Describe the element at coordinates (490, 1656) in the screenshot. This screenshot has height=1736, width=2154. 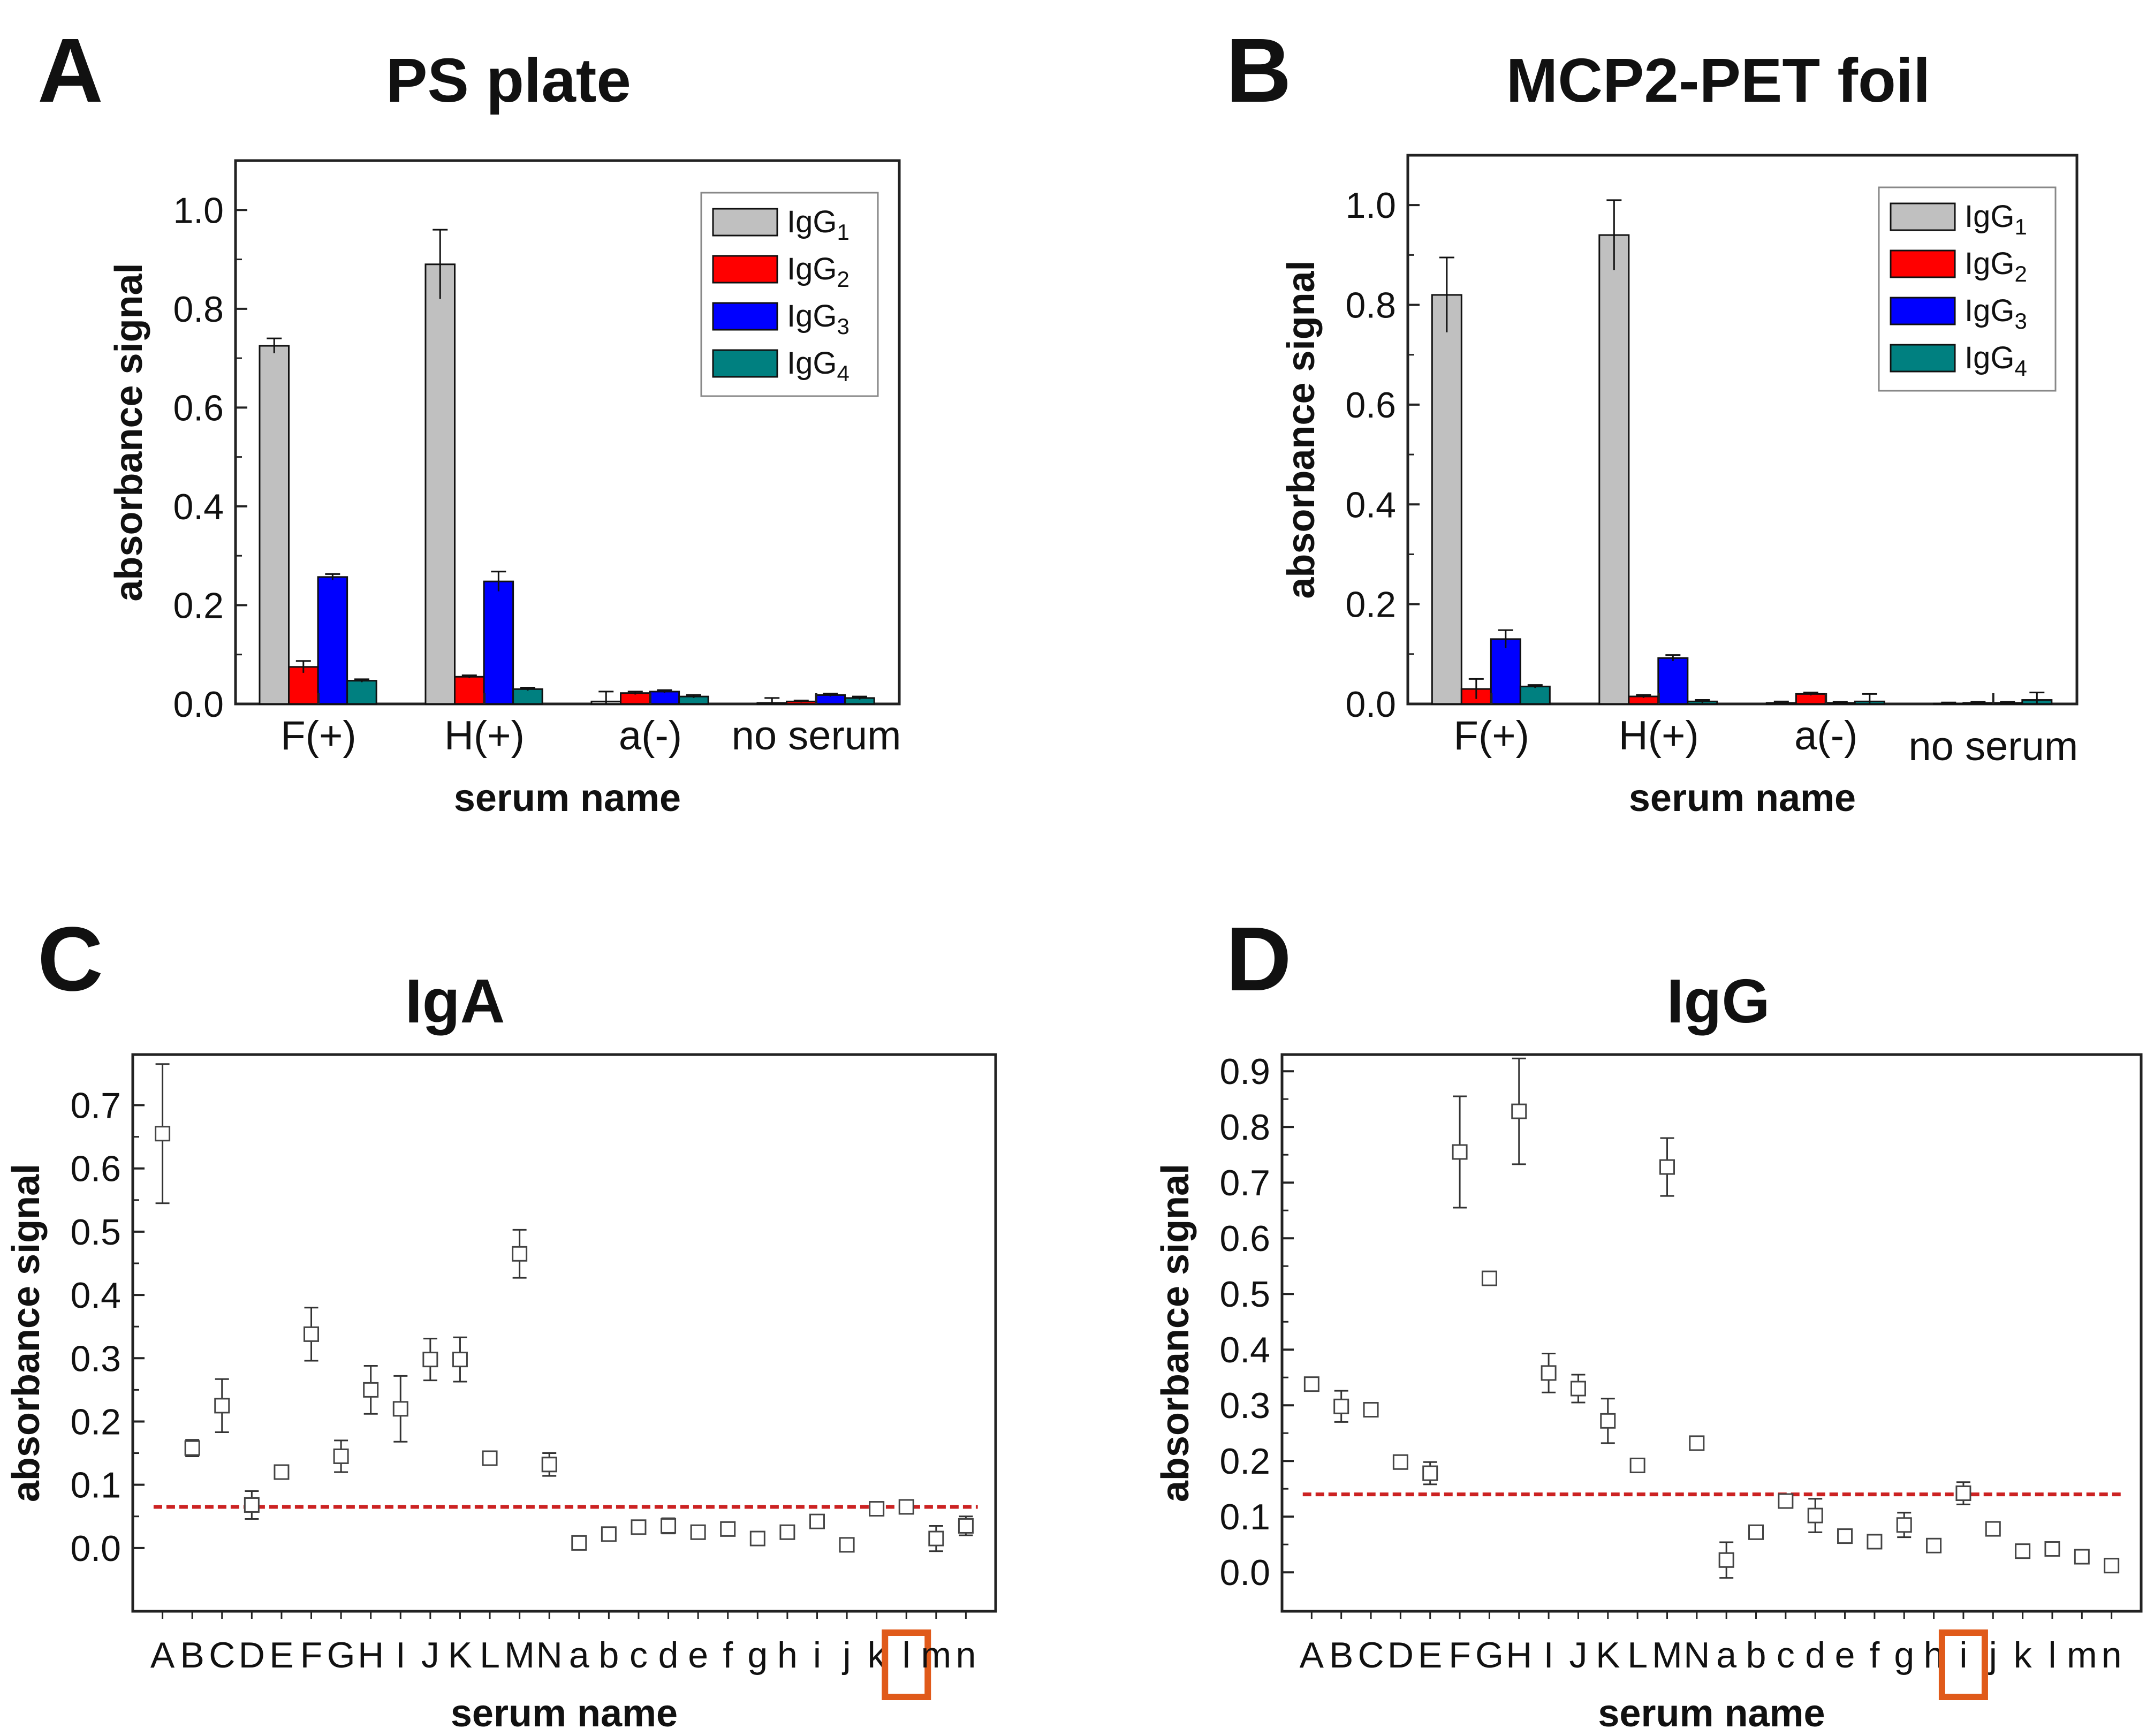
I see `chart-c-xtick-label: L` at that location.